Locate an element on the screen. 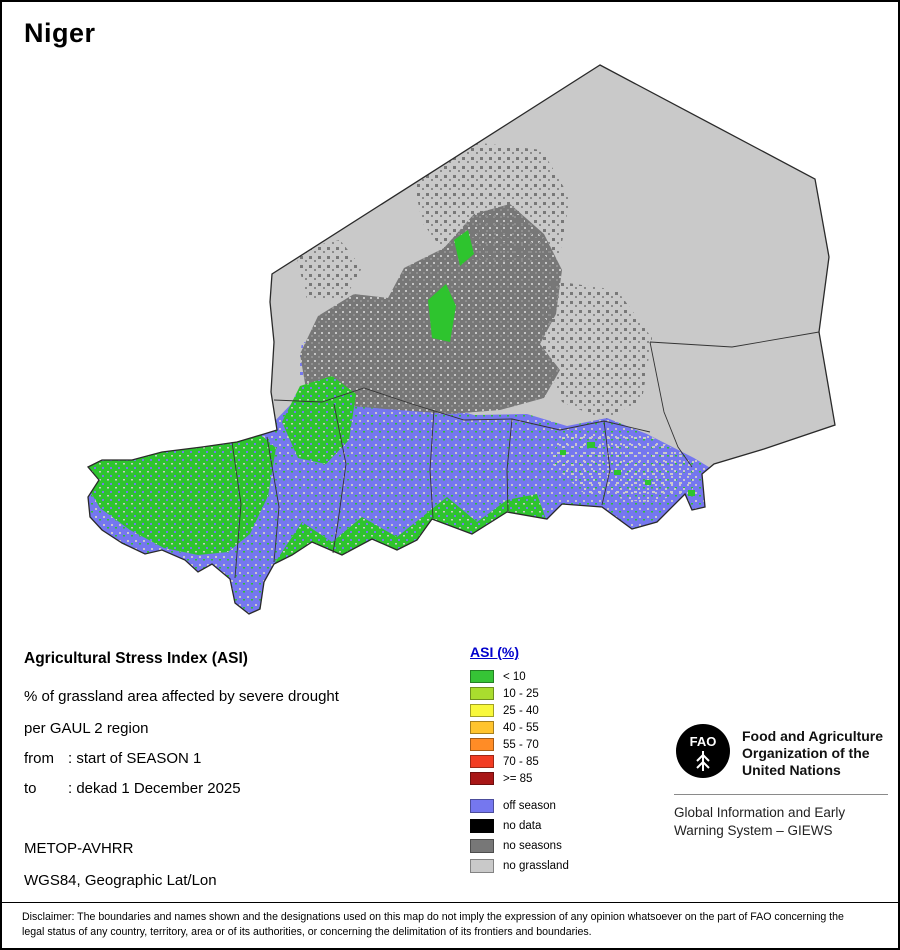  legend-item: no data is located at coordinates (519, 826).